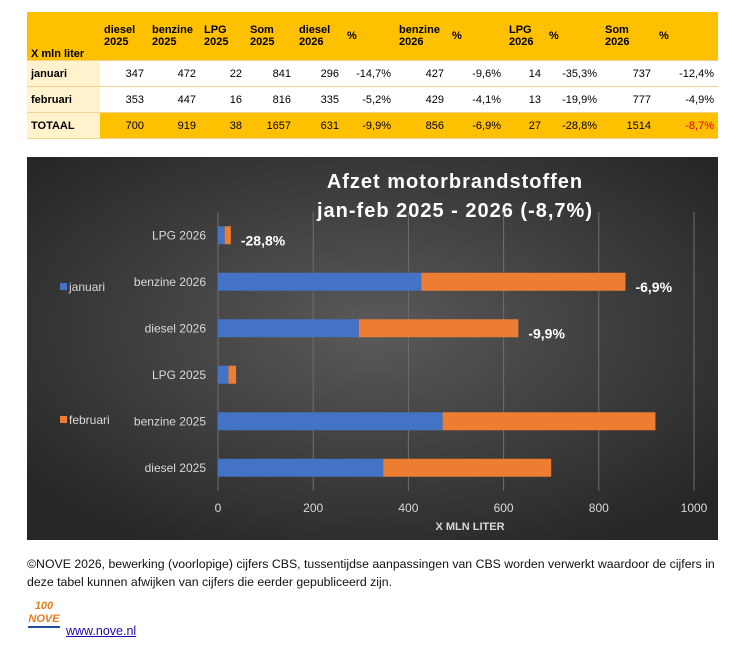  Describe the element at coordinates (174, 99) in the screenshot. I see `table-cell: 447` at that location.